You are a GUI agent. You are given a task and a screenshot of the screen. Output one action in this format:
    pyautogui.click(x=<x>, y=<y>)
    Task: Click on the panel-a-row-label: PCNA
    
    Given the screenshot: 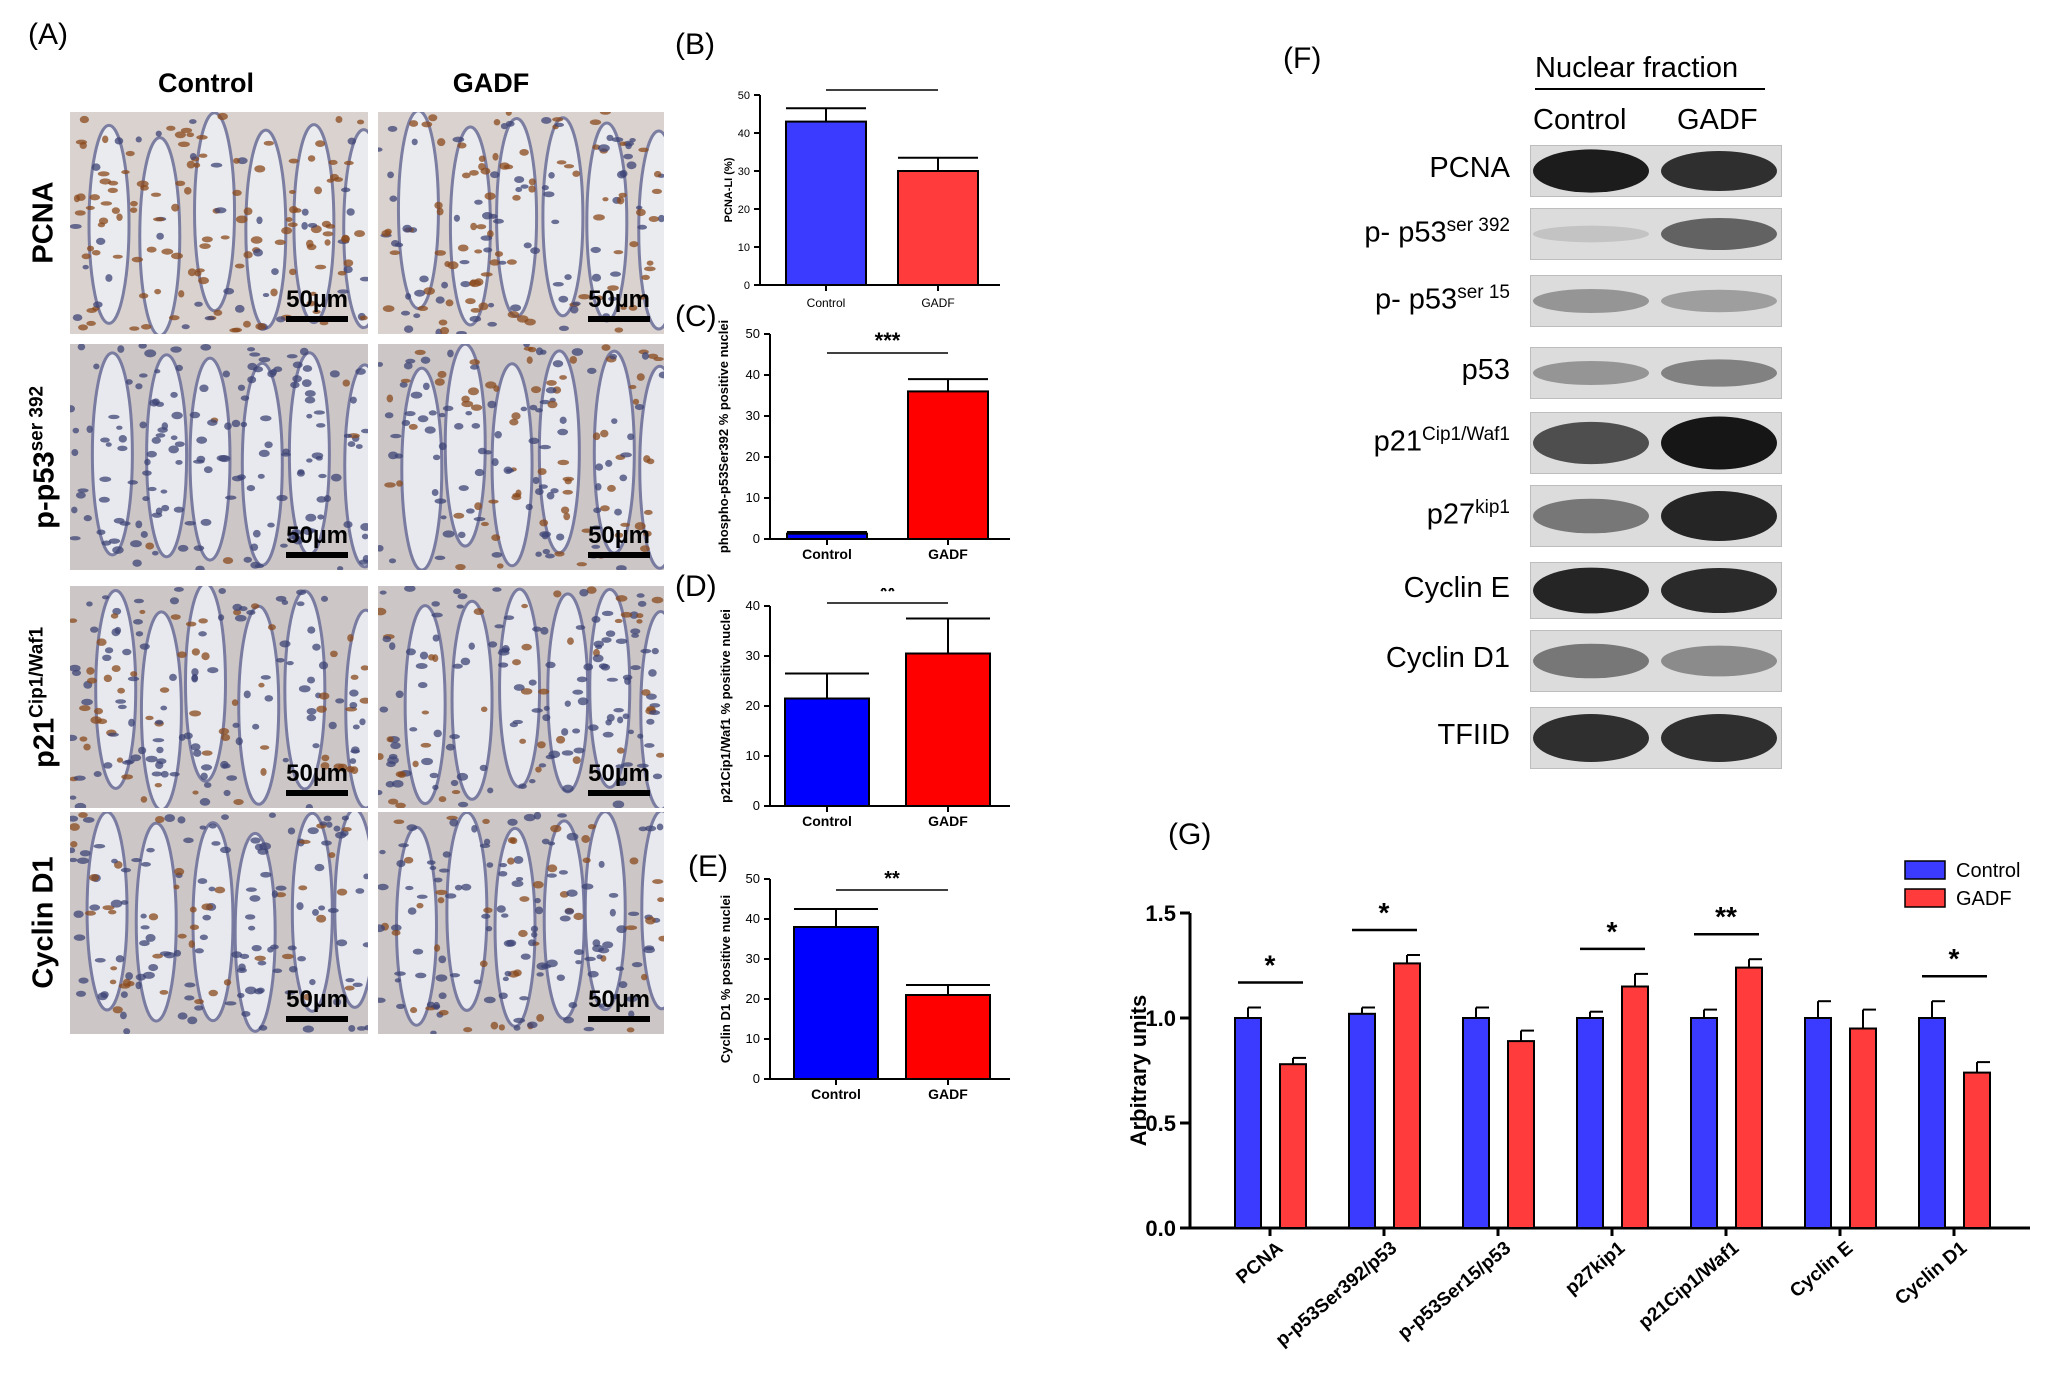 What is the action you would take?
    pyautogui.click(x=44, y=223)
    